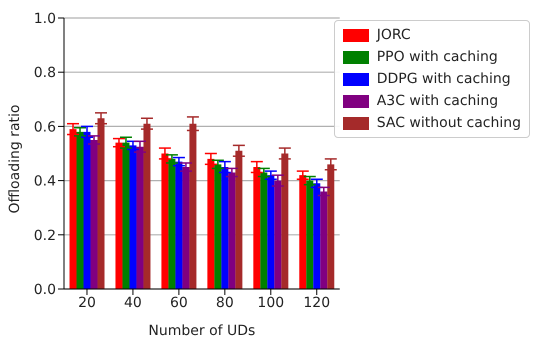 Image resolution: width=550 pixels, height=349 pixels. I want to click on legend-label: PPO with caching, so click(437, 57).